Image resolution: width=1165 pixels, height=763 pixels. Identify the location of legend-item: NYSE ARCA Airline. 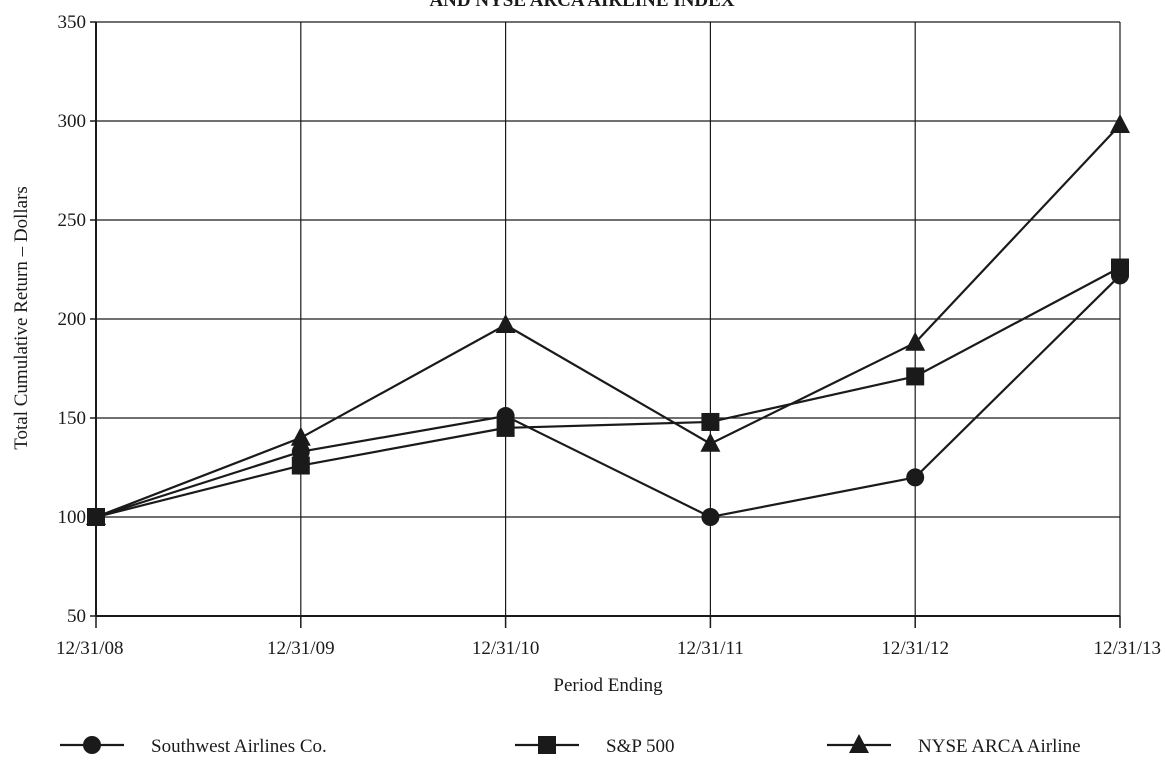
(954, 745).